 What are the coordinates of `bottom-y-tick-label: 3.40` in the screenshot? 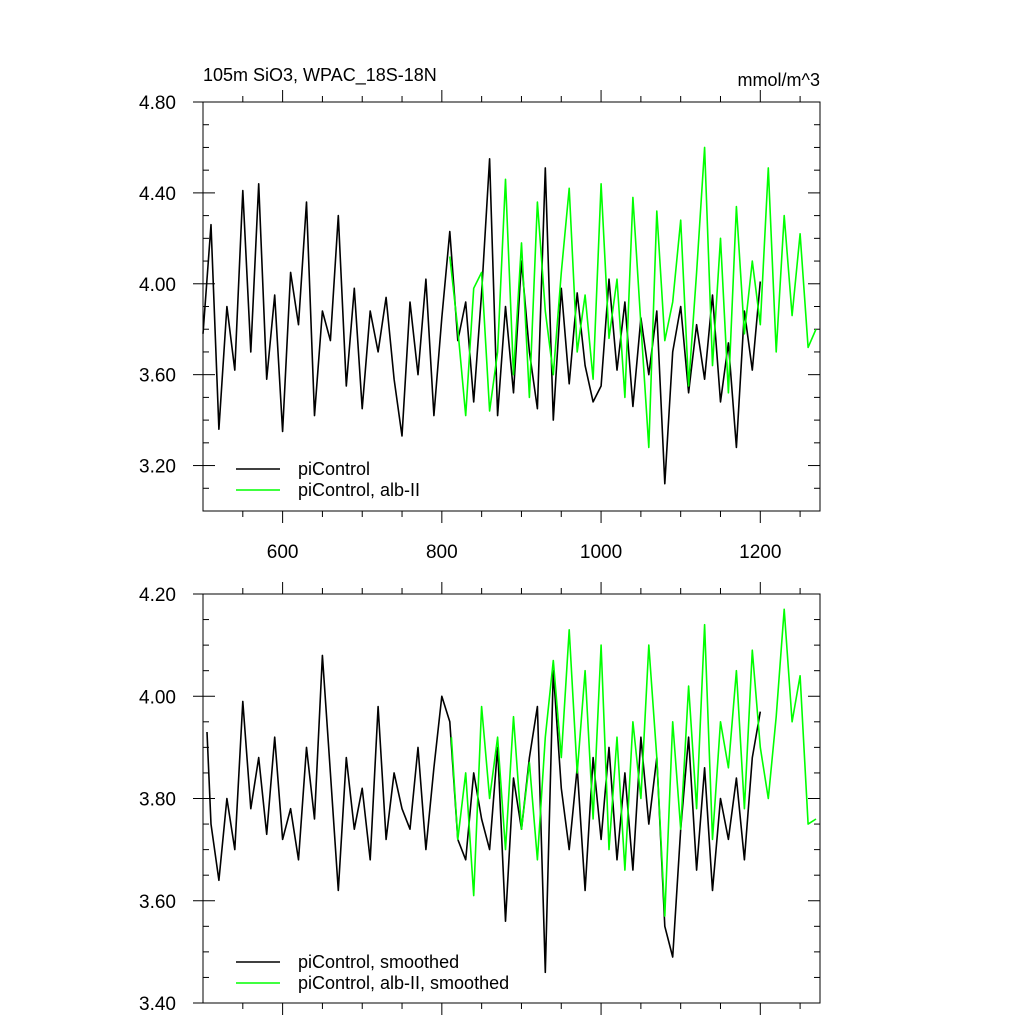 It's located at (157, 1004).